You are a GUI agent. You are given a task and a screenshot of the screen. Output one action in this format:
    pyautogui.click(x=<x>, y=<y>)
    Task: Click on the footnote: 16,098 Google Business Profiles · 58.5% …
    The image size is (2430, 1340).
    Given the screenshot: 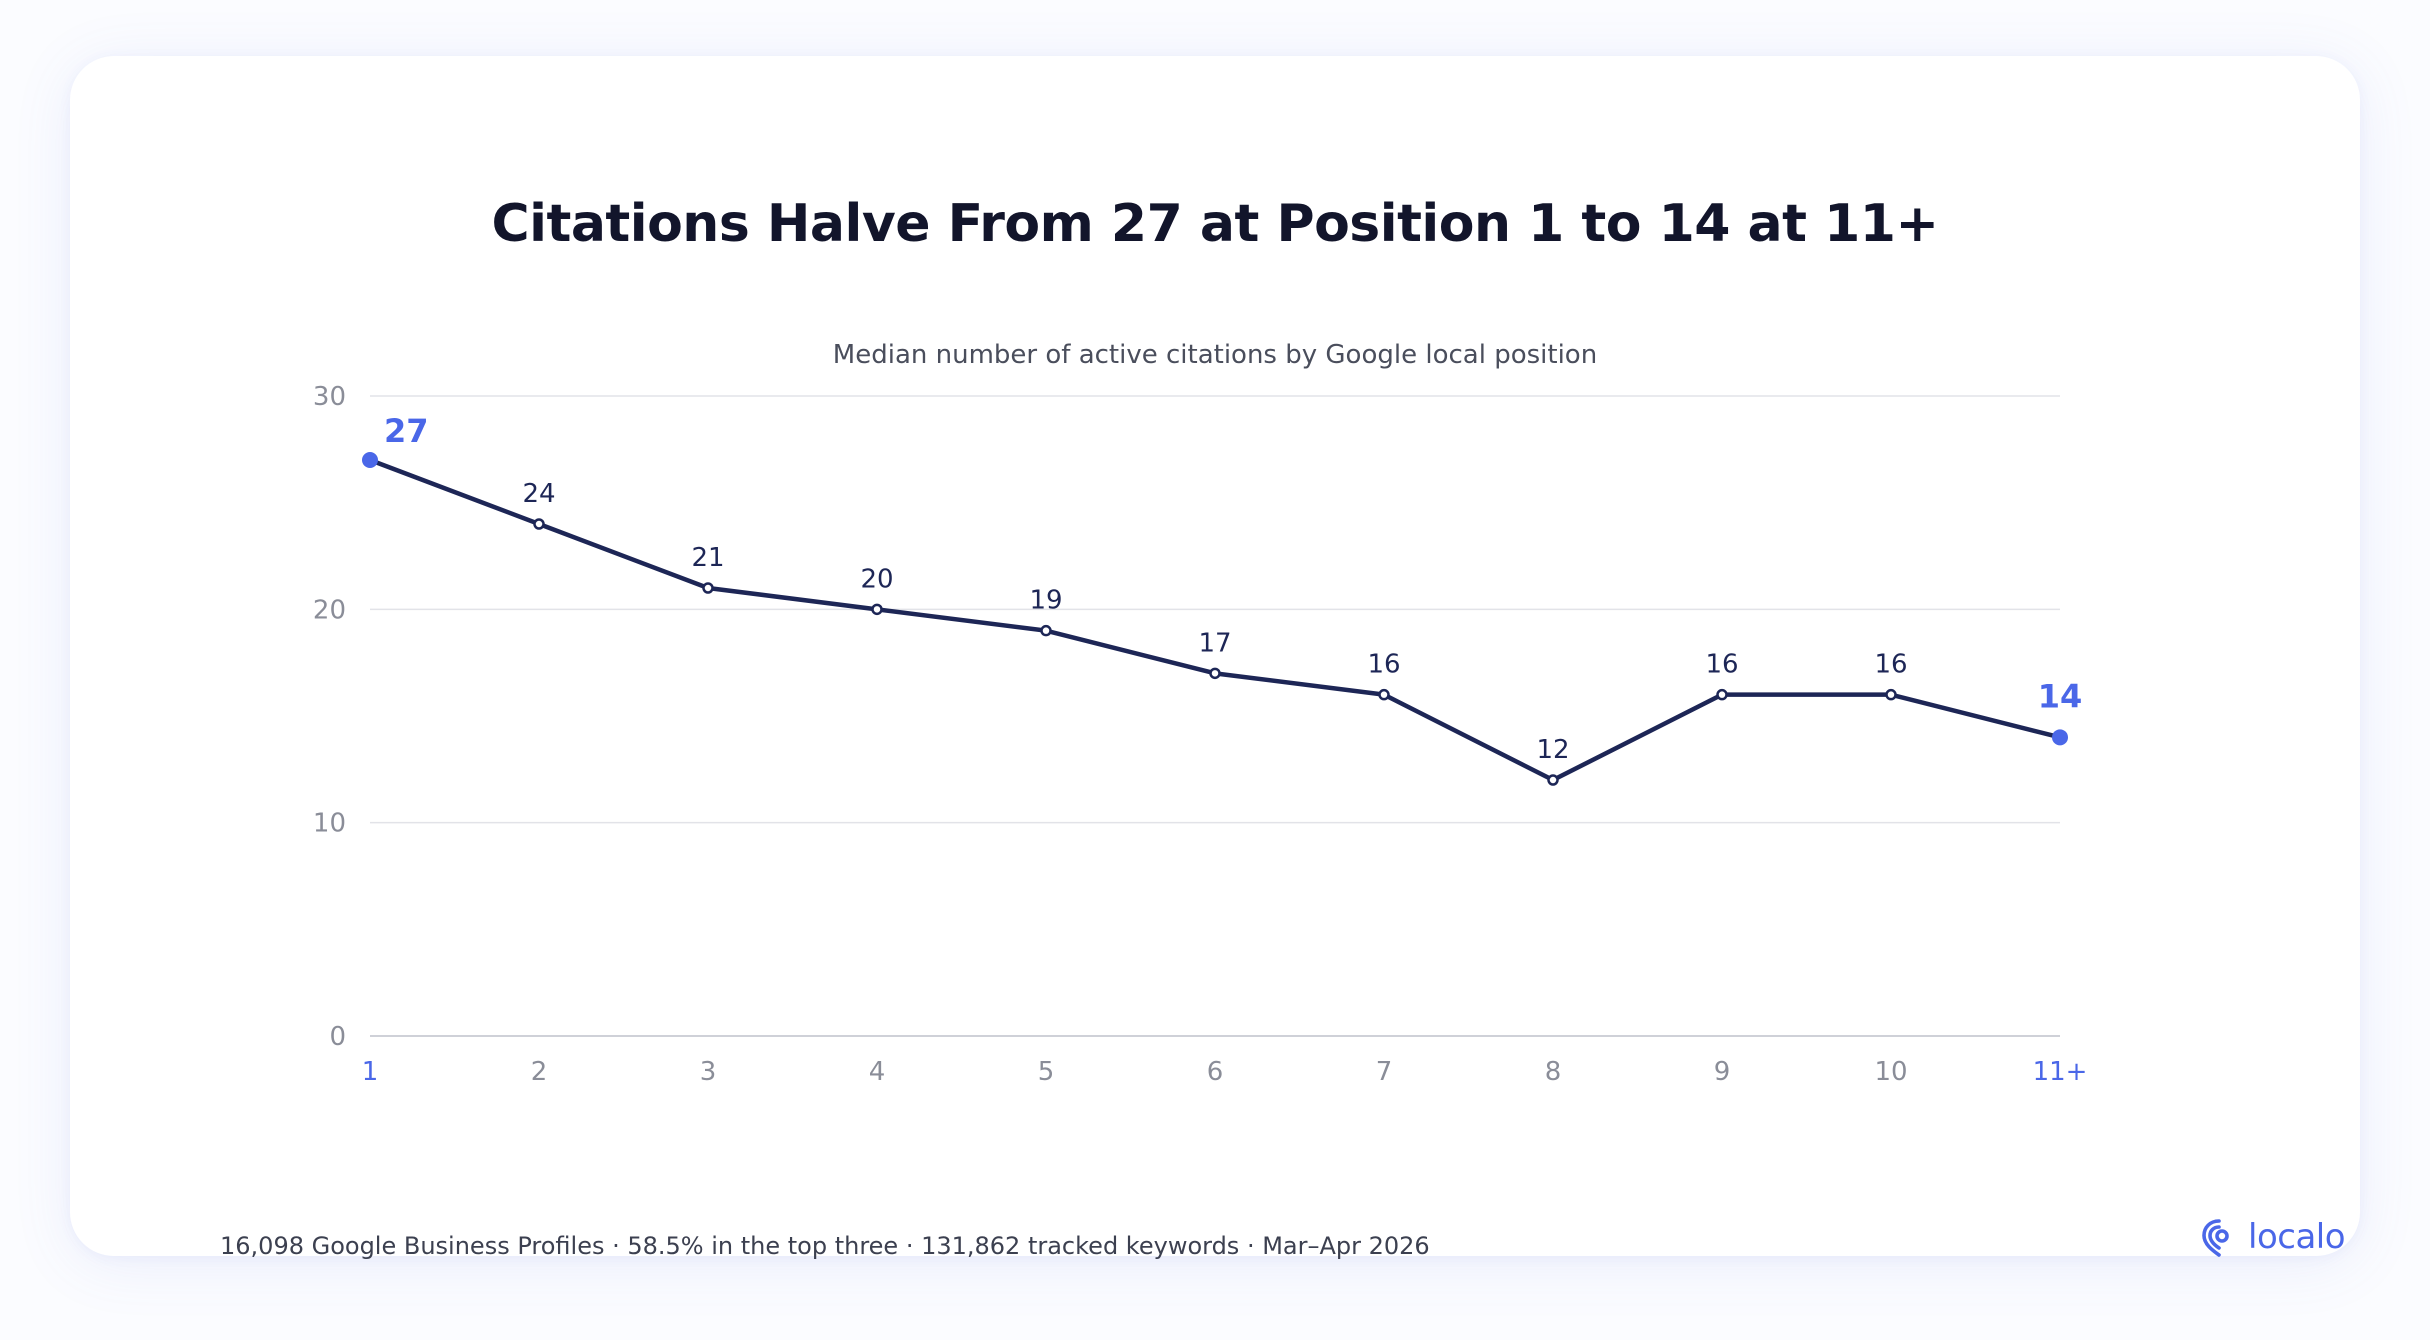 What is the action you would take?
    pyautogui.click(x=825, y=1246)
    